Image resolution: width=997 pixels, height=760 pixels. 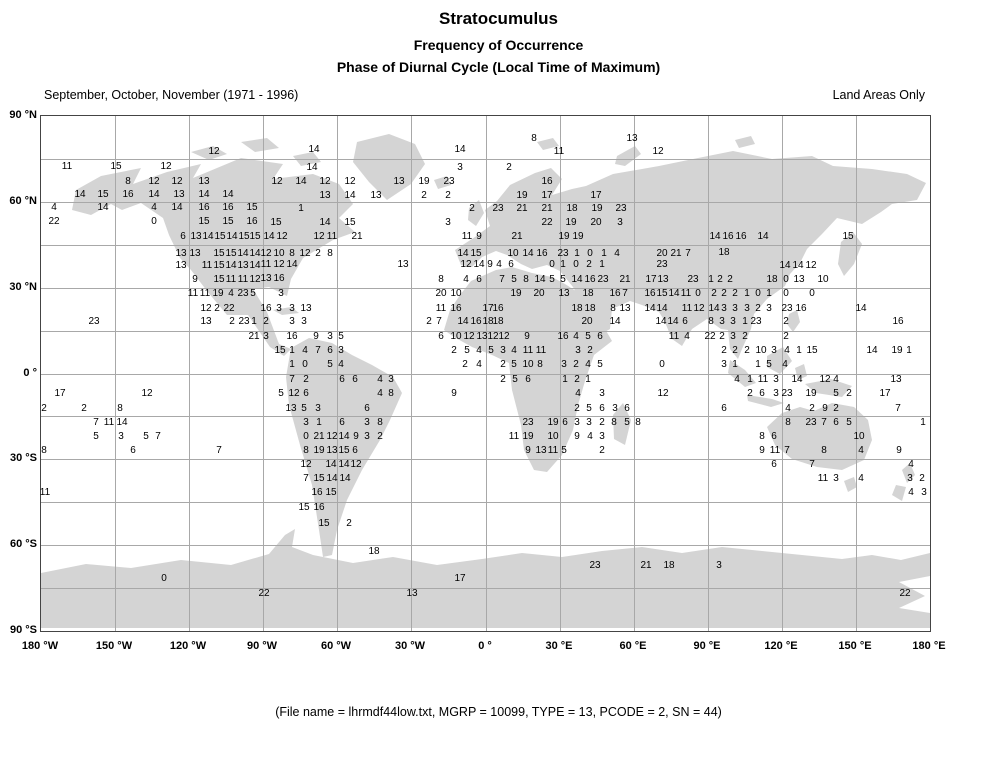 I want to click on y-tick-label: 30 °N, so click(x=23, y=287).